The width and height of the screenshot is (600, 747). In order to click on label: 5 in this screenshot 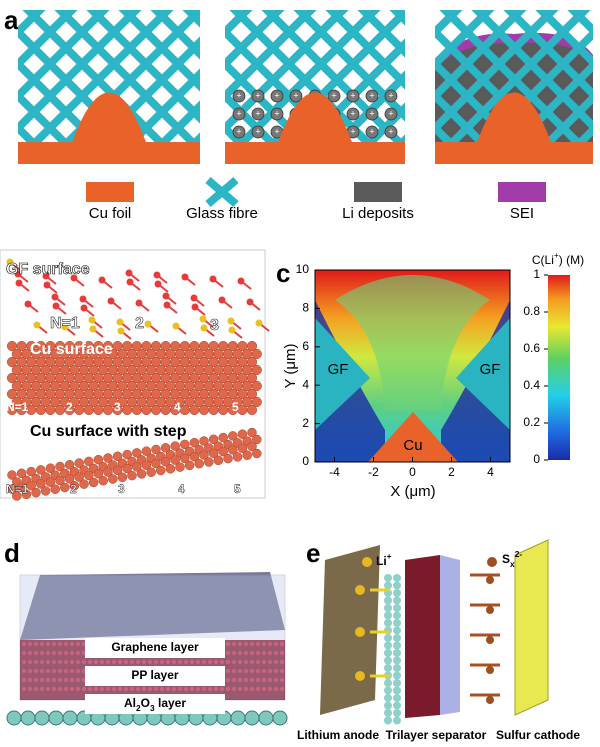, I will do `click(237, 489)`.